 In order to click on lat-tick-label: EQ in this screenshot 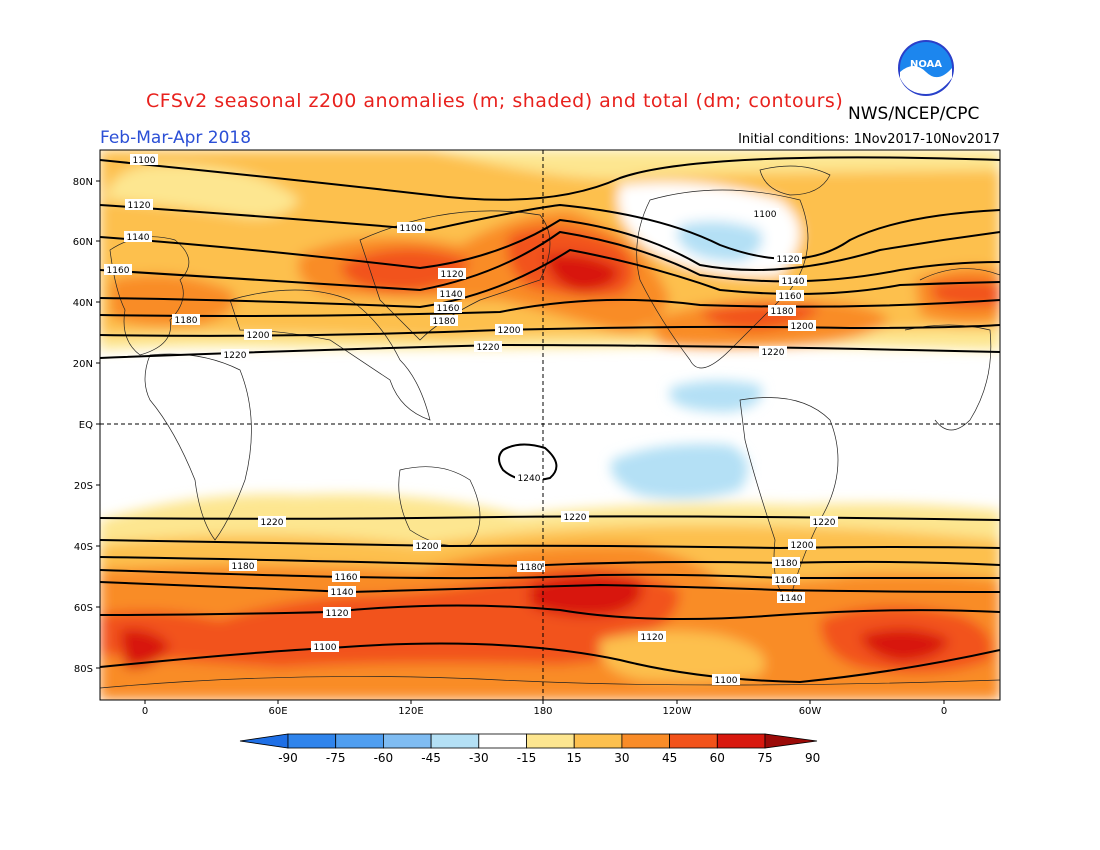, I will do `click(86, 425)`.